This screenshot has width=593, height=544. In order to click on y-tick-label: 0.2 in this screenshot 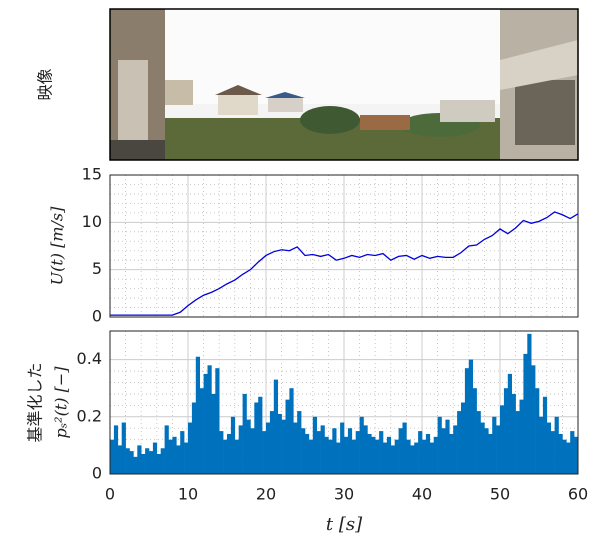, I will do `click(89, 415)`.